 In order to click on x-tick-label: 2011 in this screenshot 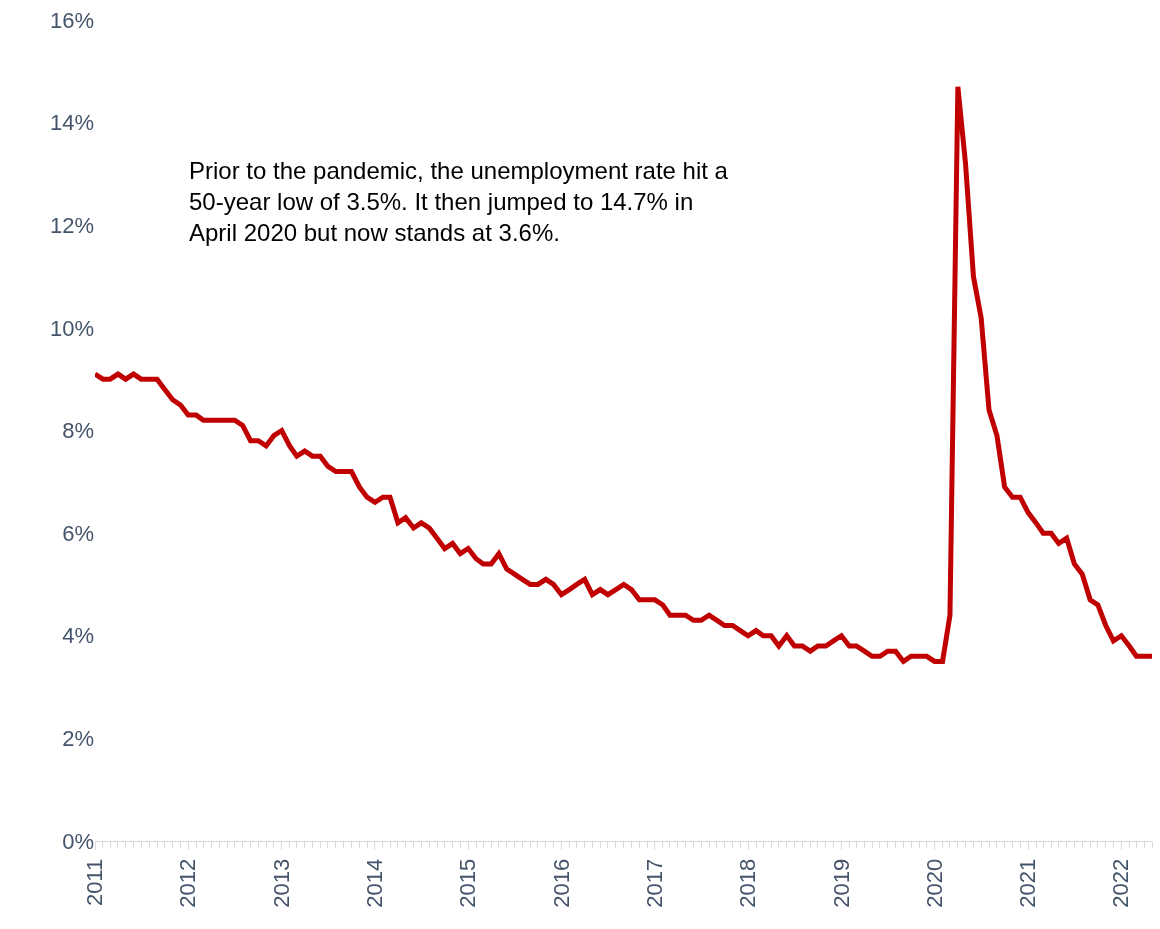, I will do `click(95, 882)`.